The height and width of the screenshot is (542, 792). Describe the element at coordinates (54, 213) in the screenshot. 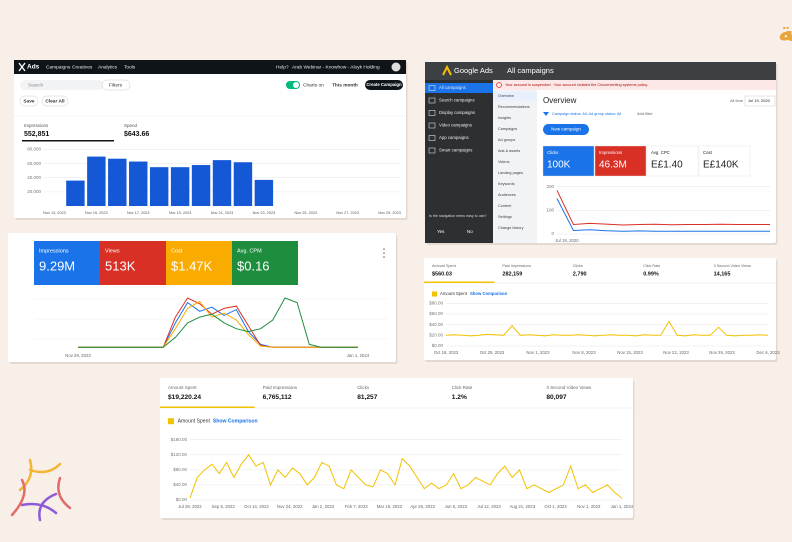

I see `x-tick-label: Nov 13, 2023` at that location.